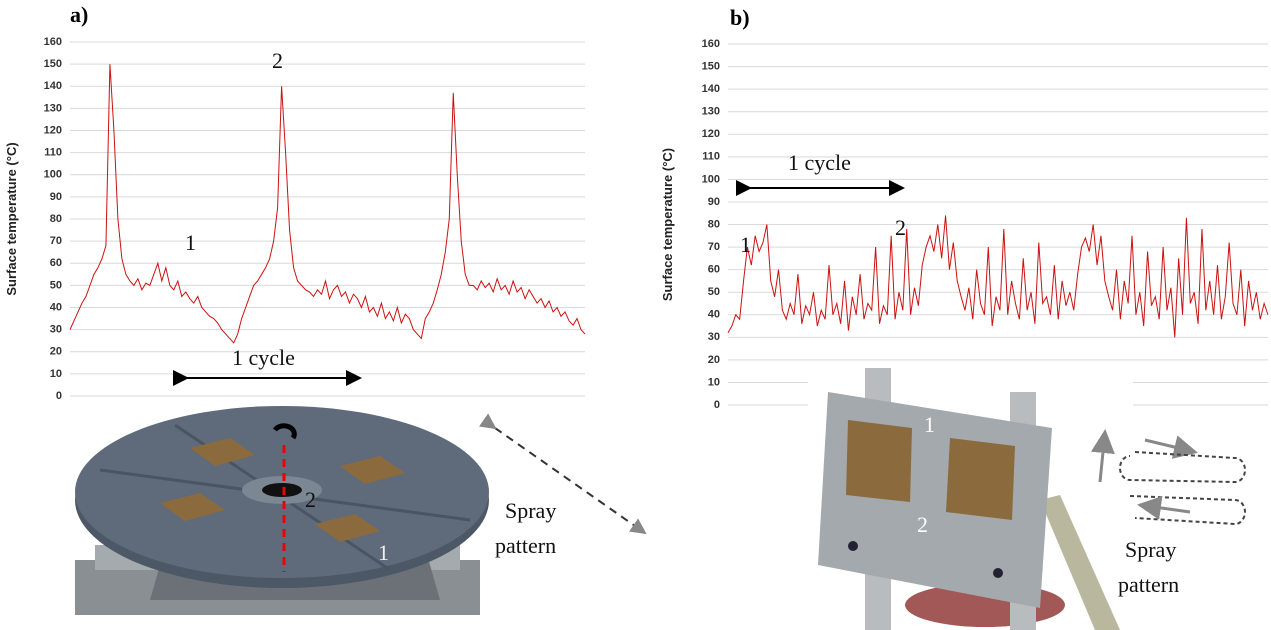  I want to click on panel-label: a), so click(79, 14).